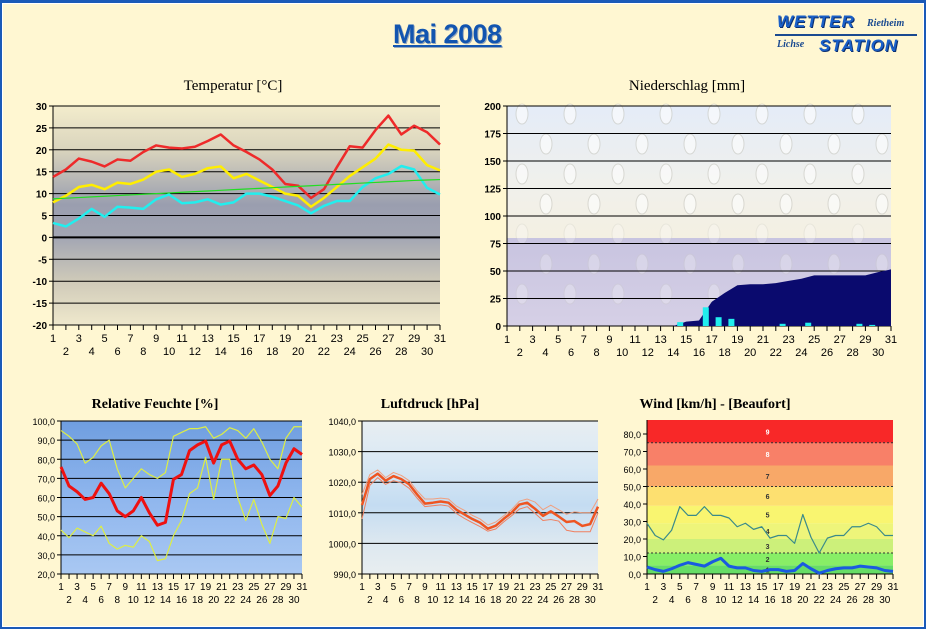 The width and height of the screenshot is (926, 629). I want to click on y-tick-label: 75, so click(496, 245).